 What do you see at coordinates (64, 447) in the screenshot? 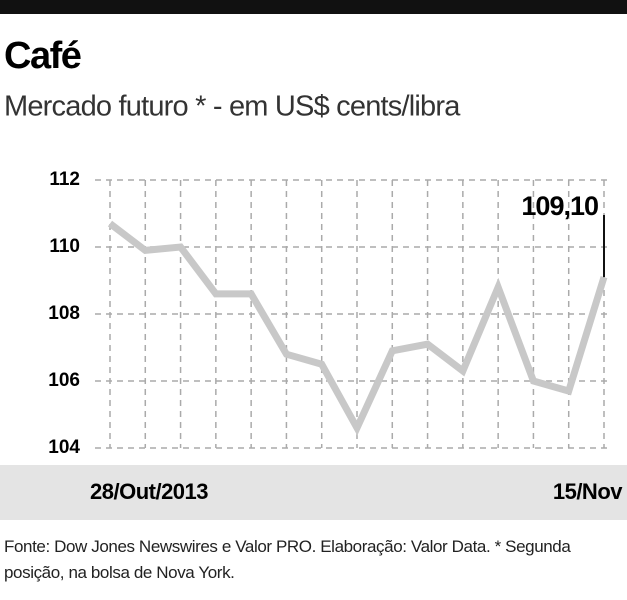
I see `y-tick-label: 104` at bounding box center [64, 447].